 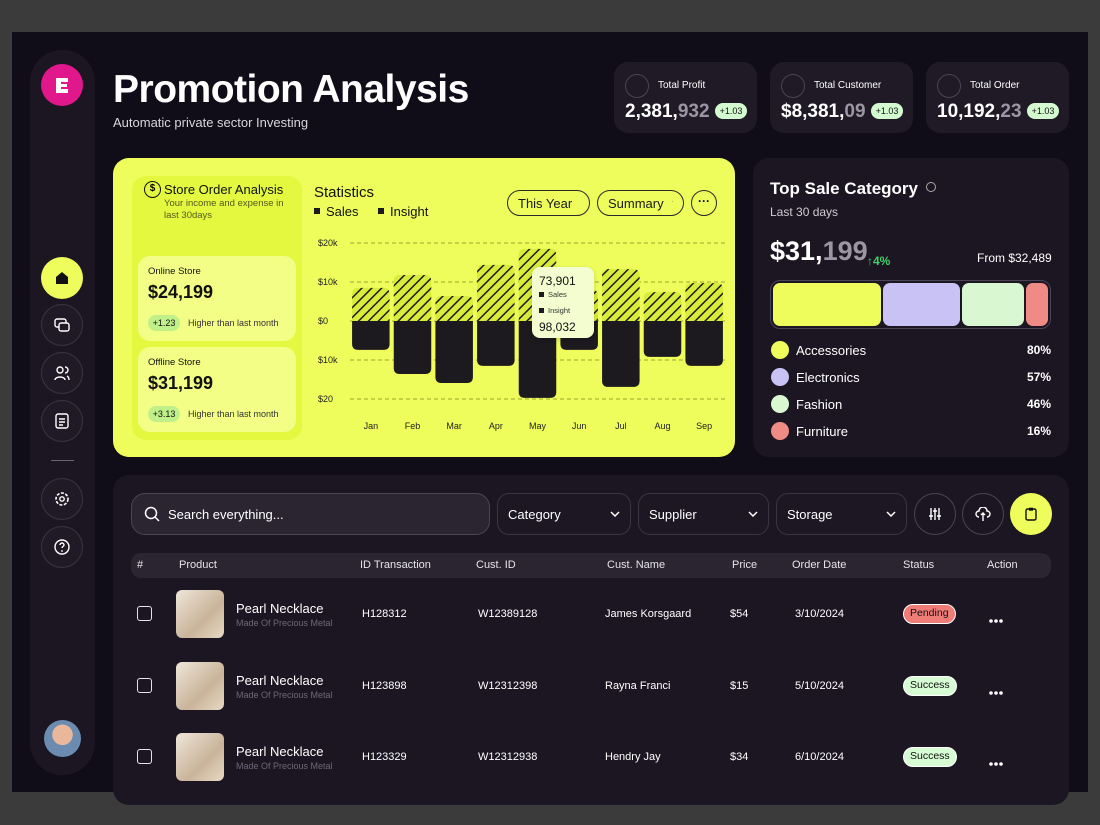 What do you see at coordinates (919, 565) in the screenshot?
I see `column-header: Status` at bounding box center [919, 565].